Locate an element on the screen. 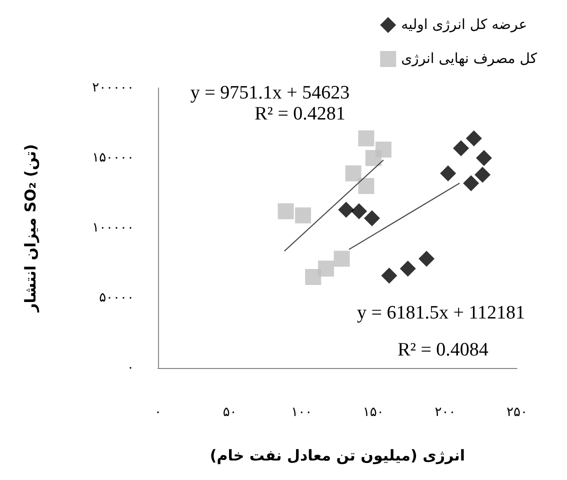 The image size is (567, 480). y-tick-label: ۱۵۰۰۰۰ is located at coordinates (113, 158).